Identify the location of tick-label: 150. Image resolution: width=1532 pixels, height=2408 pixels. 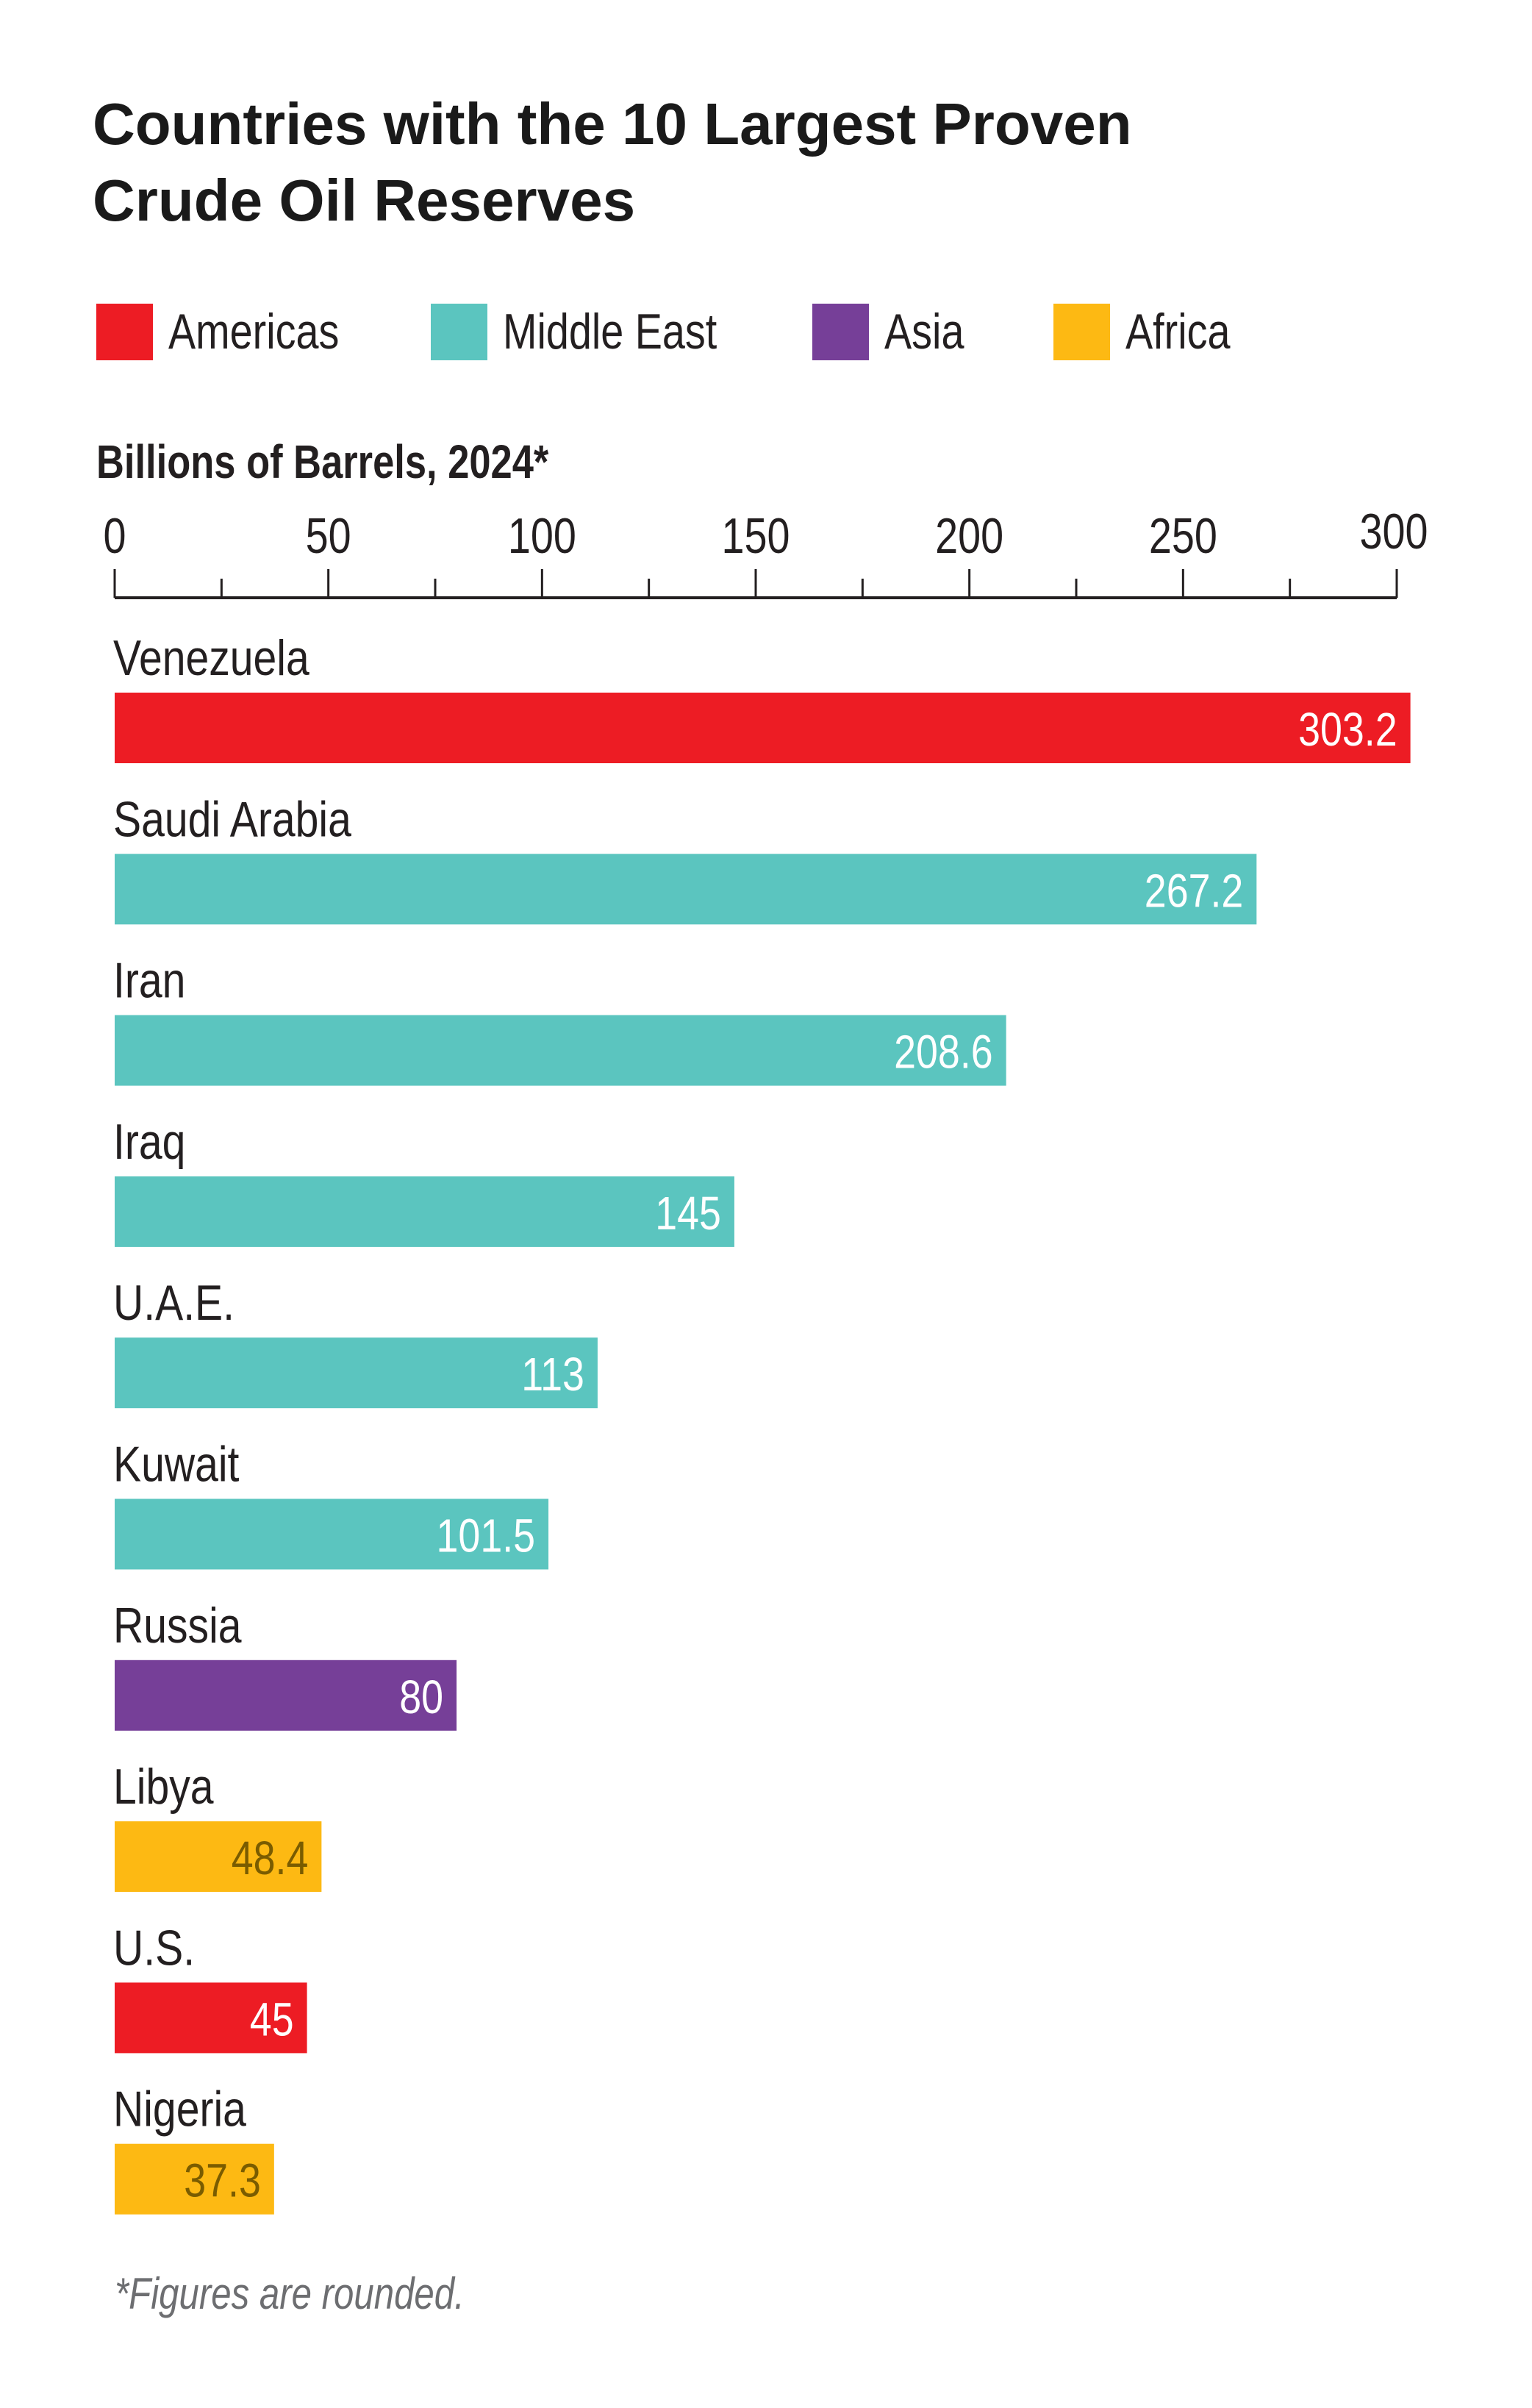
(755, 536).